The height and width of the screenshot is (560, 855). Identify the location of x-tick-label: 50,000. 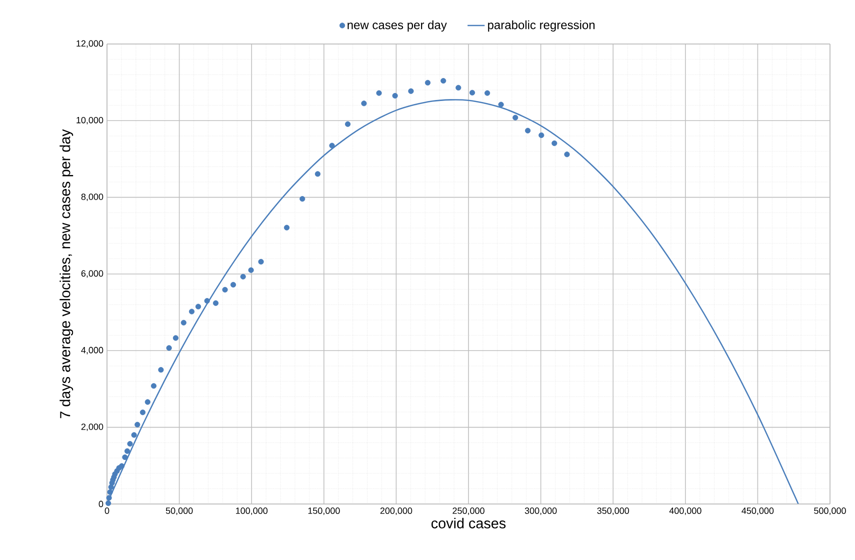
(179, 511).